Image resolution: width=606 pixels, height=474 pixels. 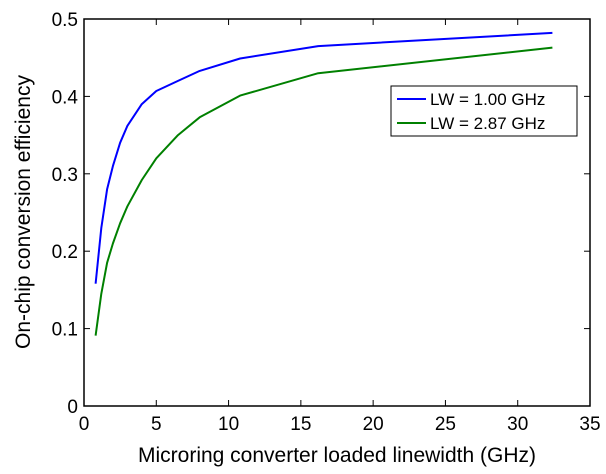 What do you see at coordinates (84, 424) in the screenshot?
I see `x-tick-label: 0` at bounding box center [84, 424].